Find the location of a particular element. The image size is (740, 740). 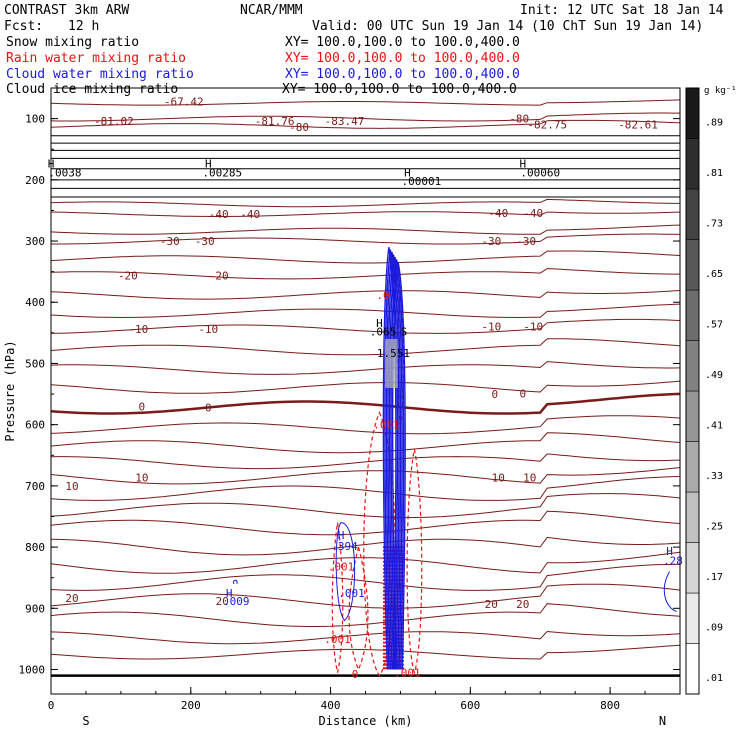

x-axis-title: Distance (km) is located at coordinates (366, 721).